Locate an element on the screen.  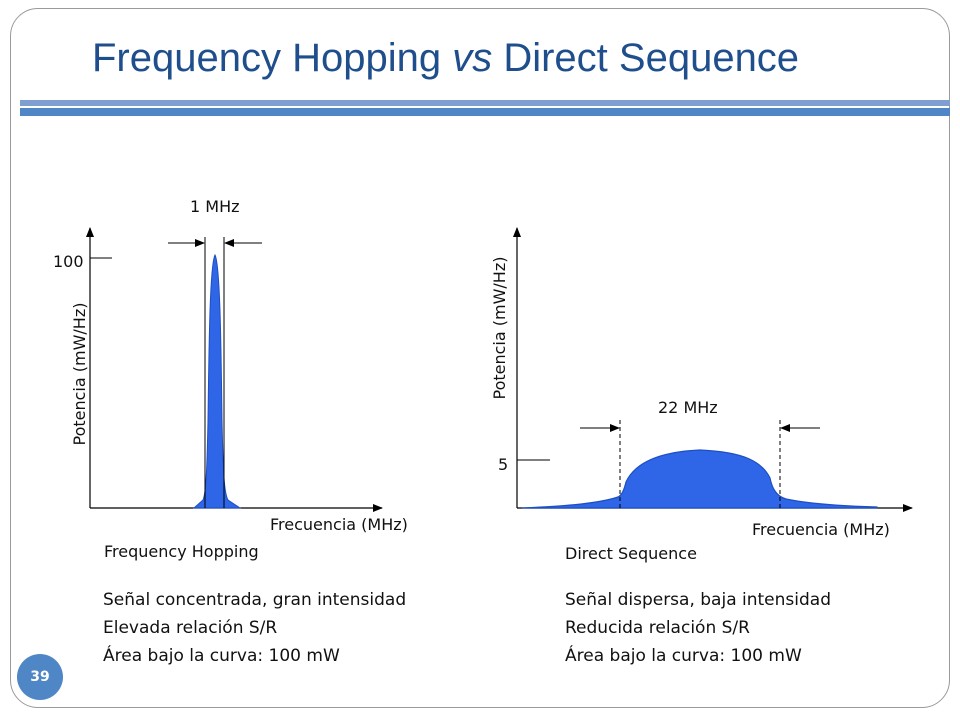
right-note: Área bajo la curva: 100 mW is located at coordinates (683, 656).